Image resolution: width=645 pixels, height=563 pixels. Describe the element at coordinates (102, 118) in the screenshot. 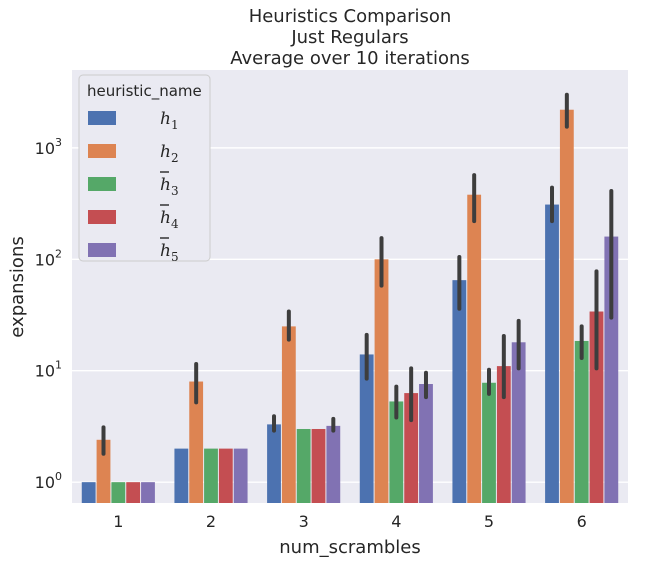

I see `legend-swatch-h1` at that location.